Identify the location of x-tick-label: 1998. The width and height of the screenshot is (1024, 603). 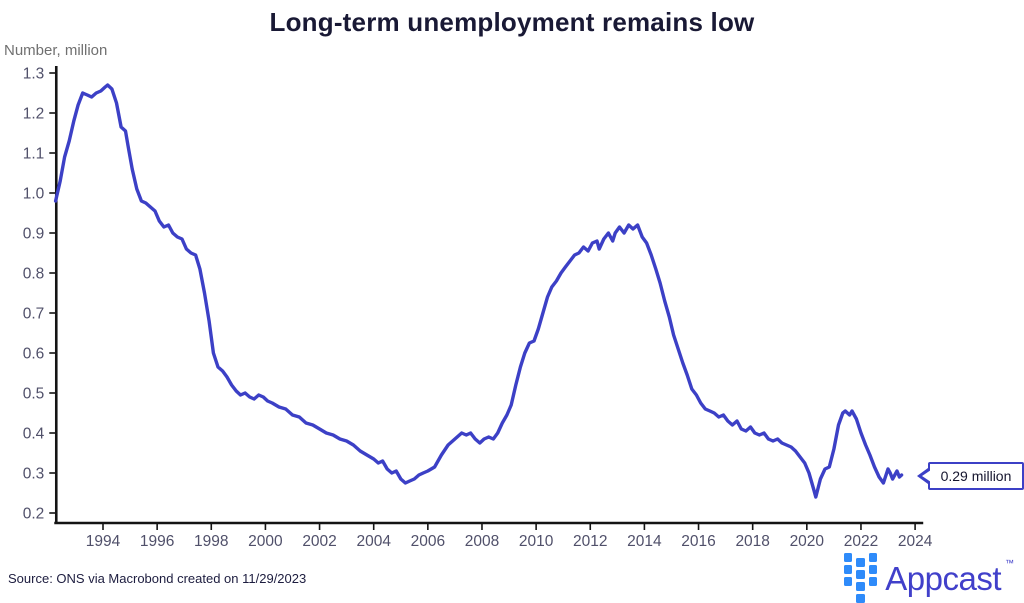
(211, 541).